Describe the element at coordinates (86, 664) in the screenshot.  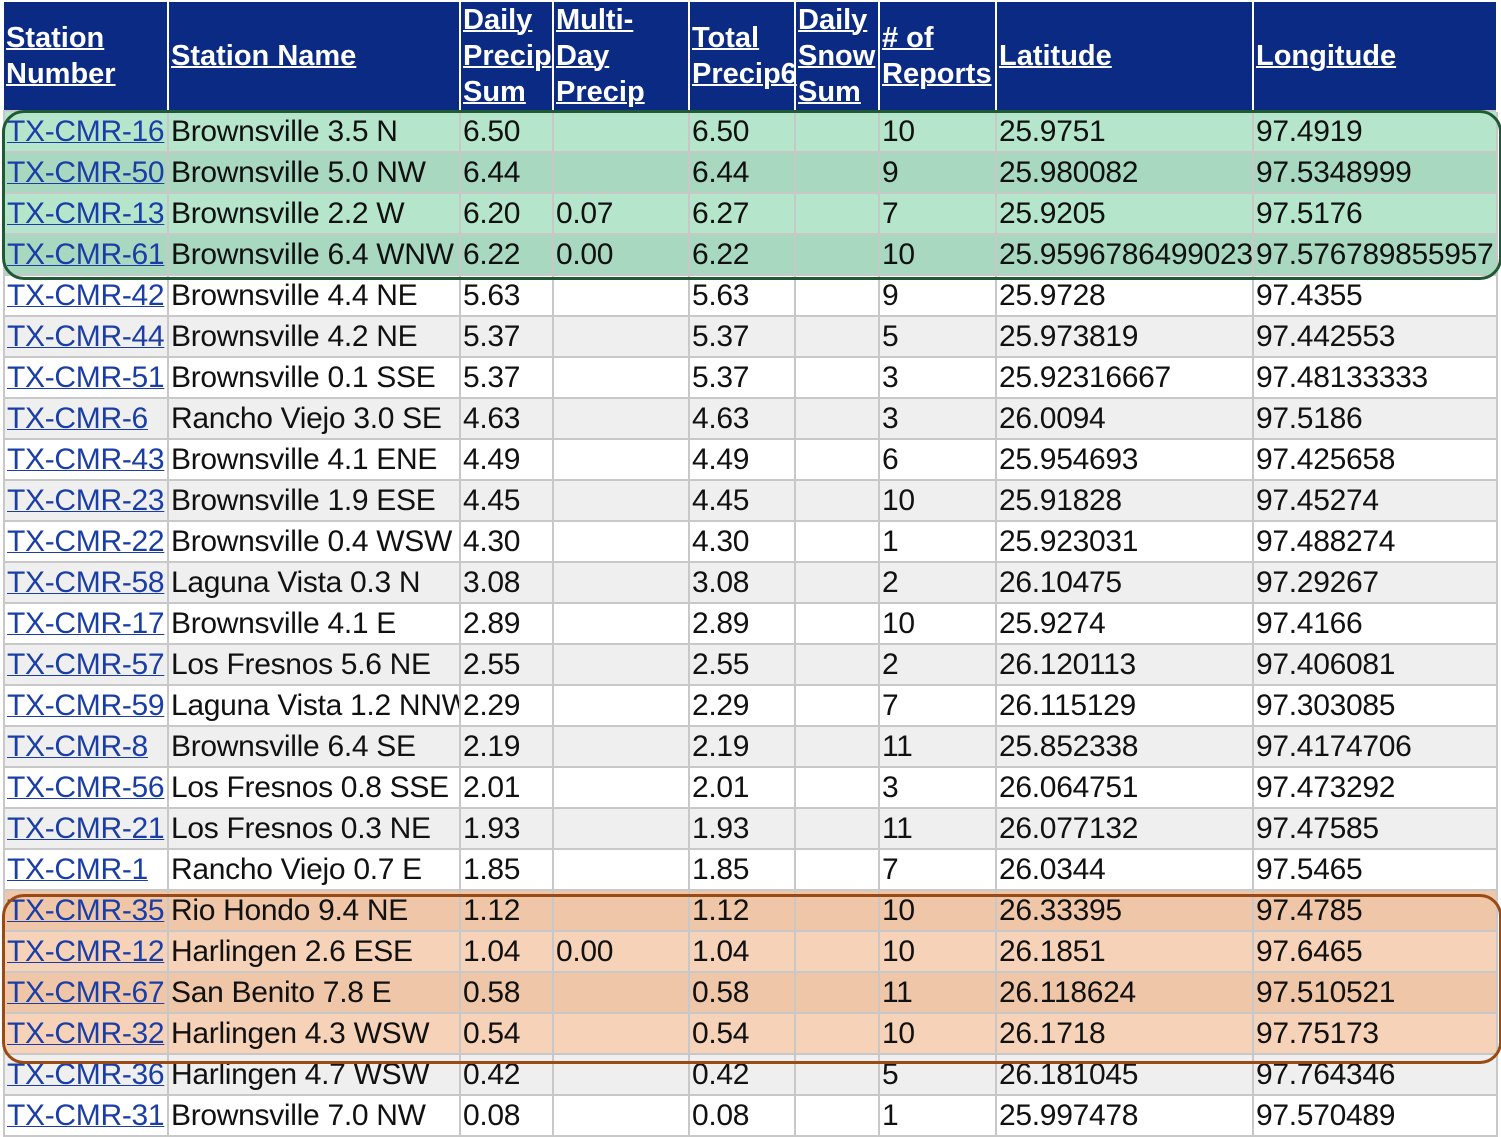
I see `station-link: TX-CMR-57` at that location.